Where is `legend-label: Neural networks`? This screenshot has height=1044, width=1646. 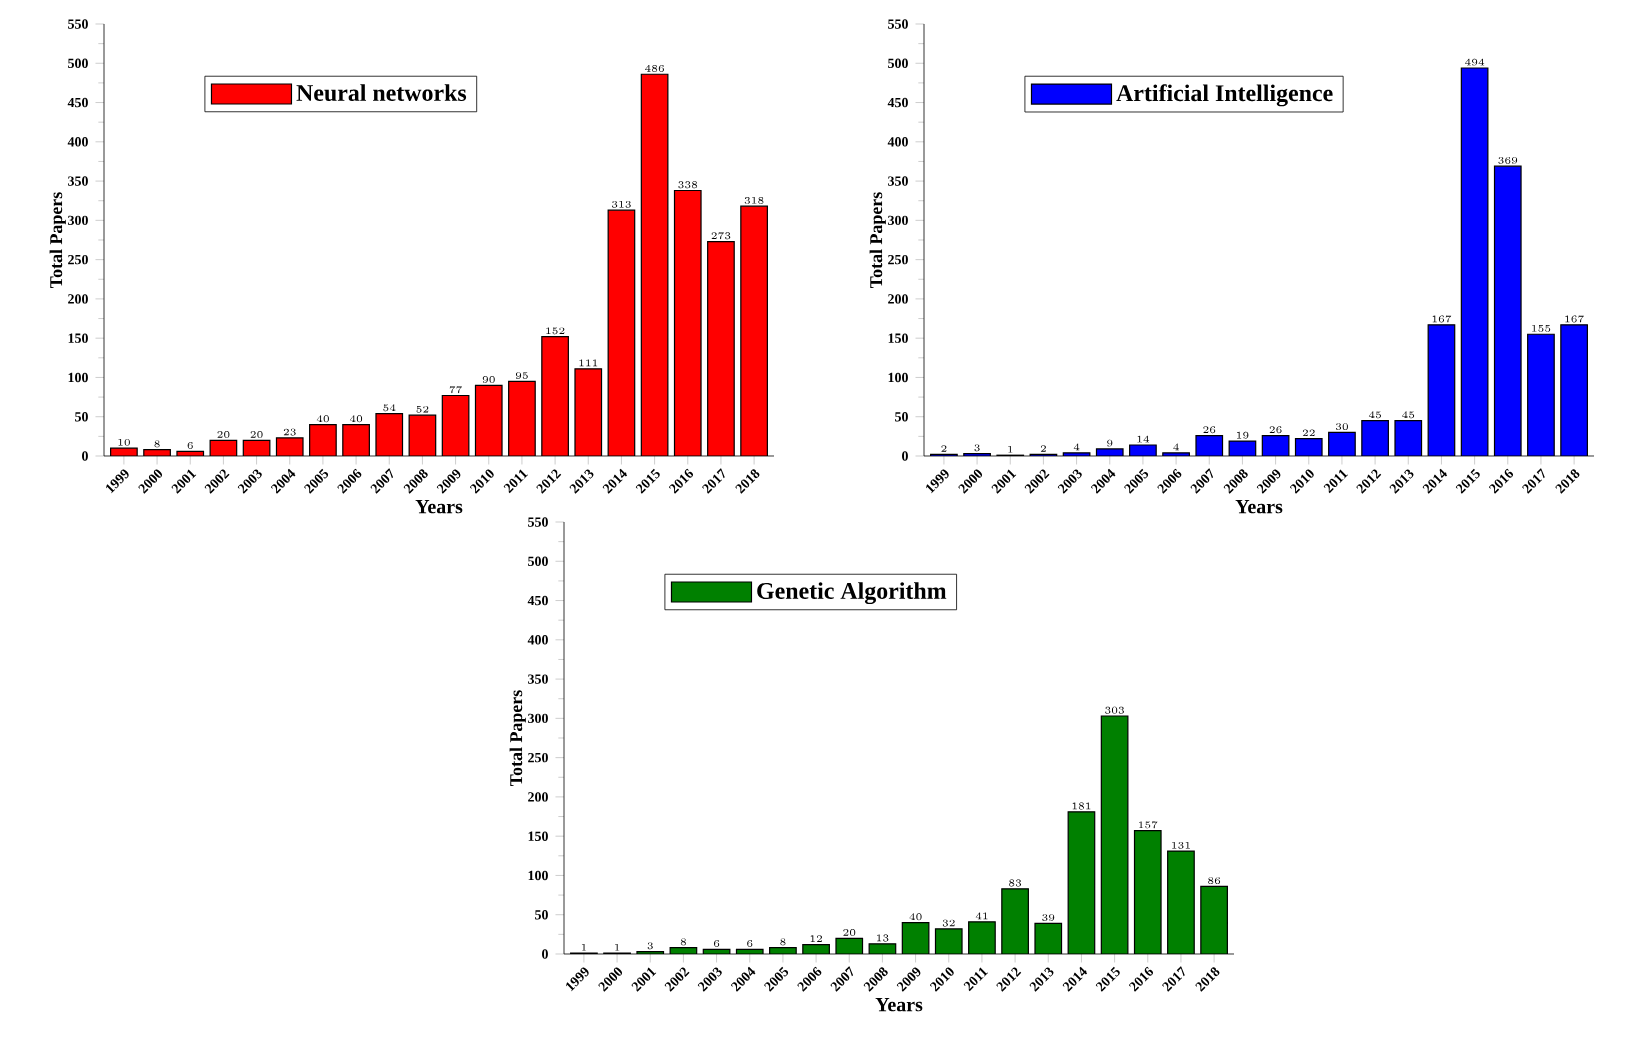
legend-label: Neural networks is located at coordinates (381, 93).